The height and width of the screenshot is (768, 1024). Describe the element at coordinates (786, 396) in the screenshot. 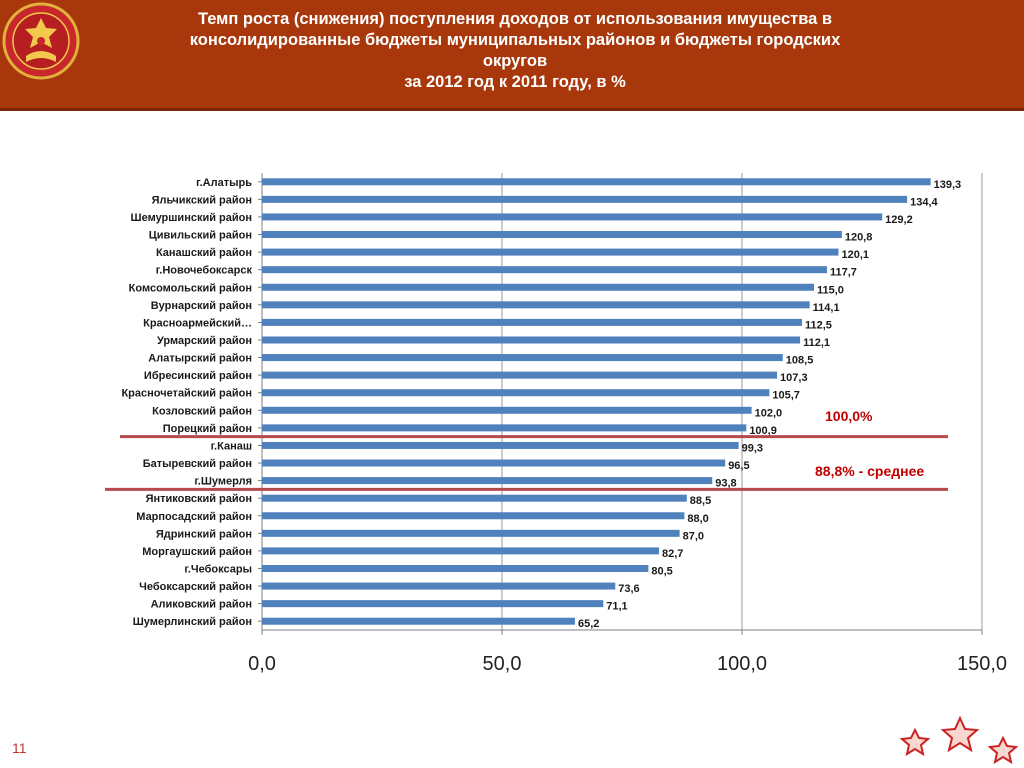

I see `data-label: 105,7` at that location.